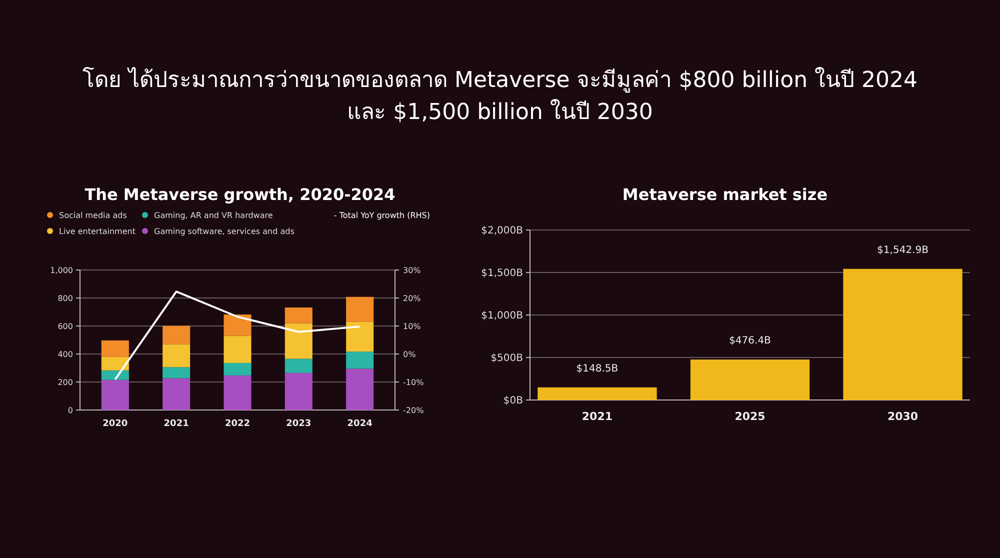 This screenshot has width=1000, height=558. I want to click on chart-title: Metaverse market size, so click(725, 194).